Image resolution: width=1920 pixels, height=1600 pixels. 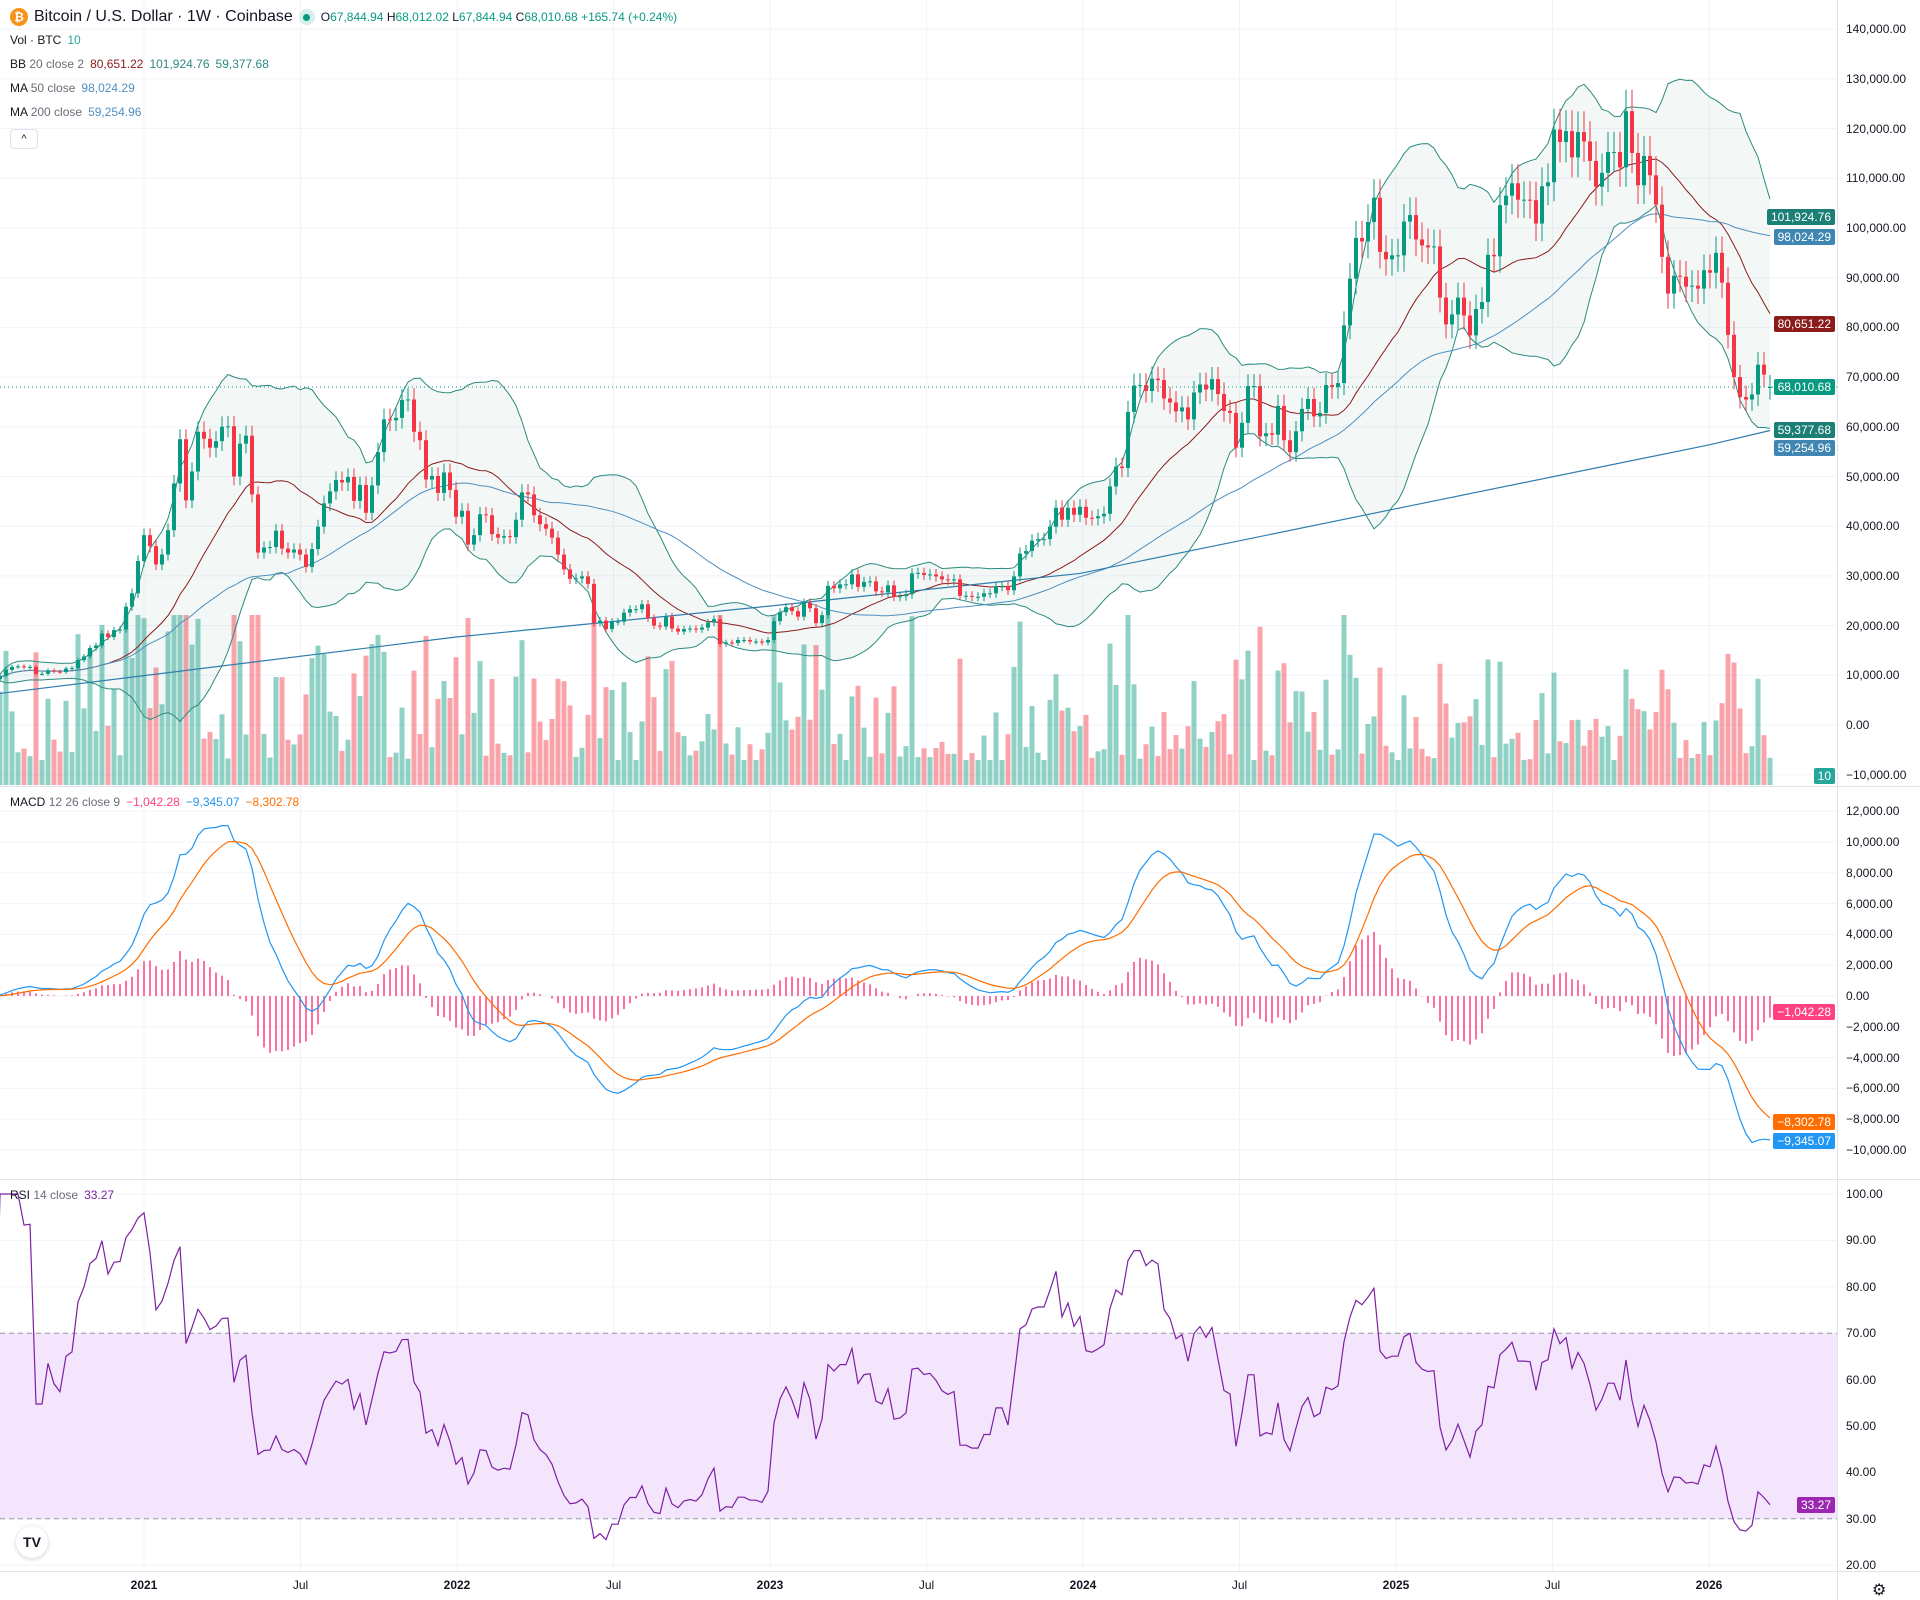 I want to click on bb-lower-value: 59,377.68, so click(x=242, y=64).